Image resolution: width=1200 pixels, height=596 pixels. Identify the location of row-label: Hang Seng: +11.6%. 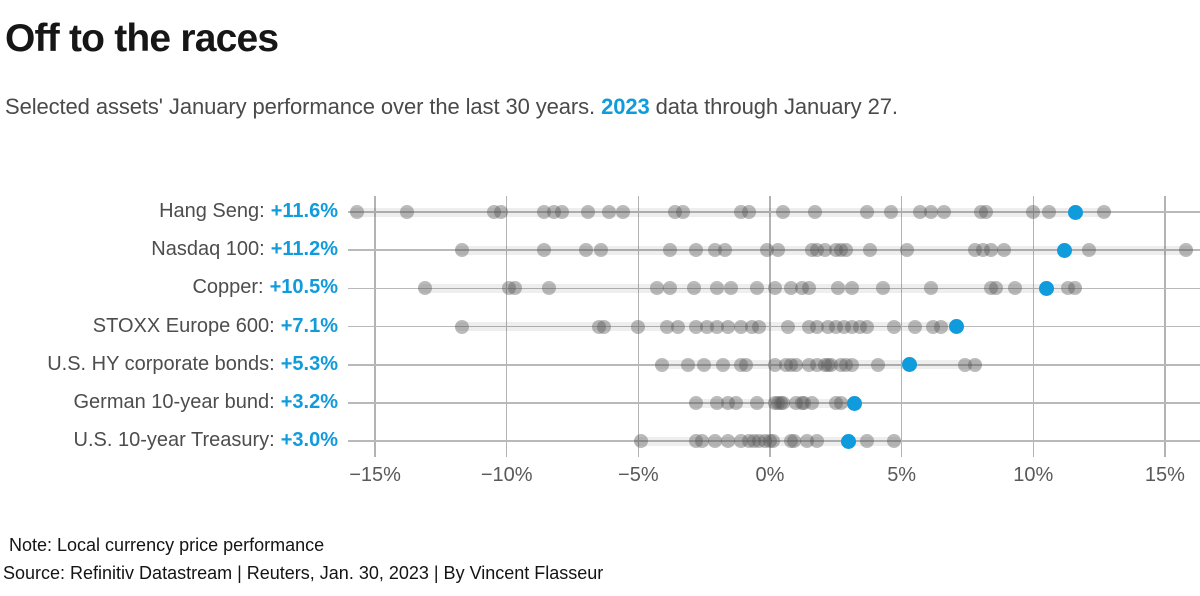
(169, 211).